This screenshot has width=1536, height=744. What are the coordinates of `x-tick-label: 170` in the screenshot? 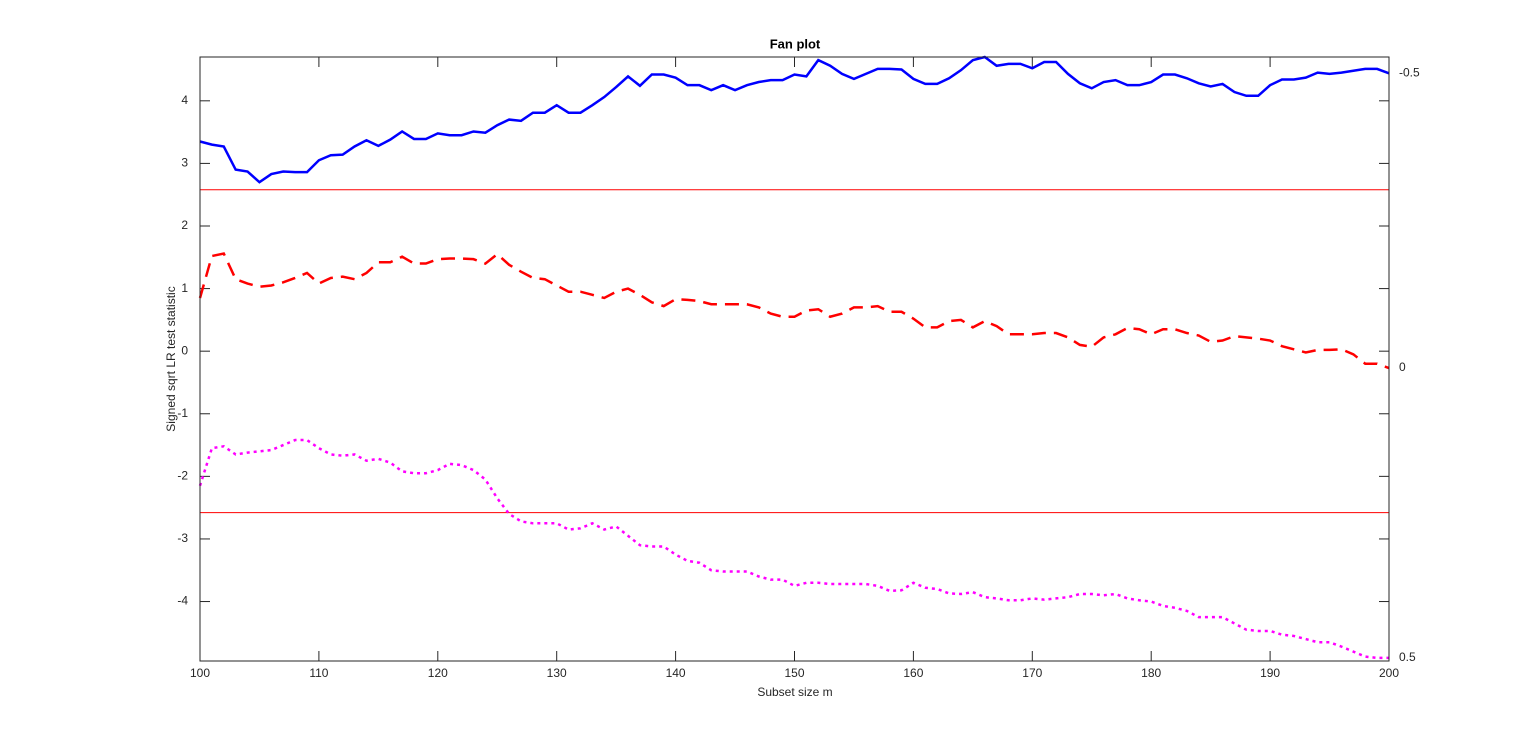 It's located at (1032, 673).